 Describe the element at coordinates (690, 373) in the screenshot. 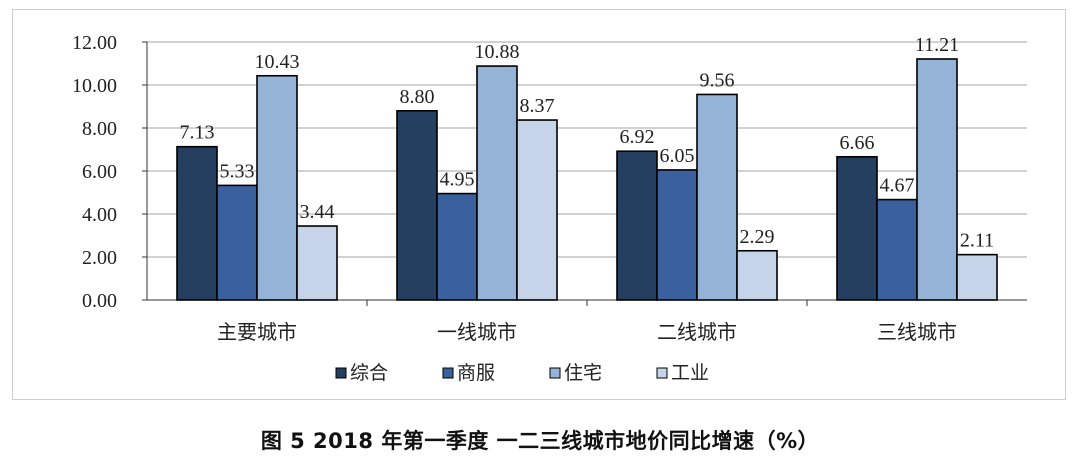

I see `legend-label: 工业` at that location.